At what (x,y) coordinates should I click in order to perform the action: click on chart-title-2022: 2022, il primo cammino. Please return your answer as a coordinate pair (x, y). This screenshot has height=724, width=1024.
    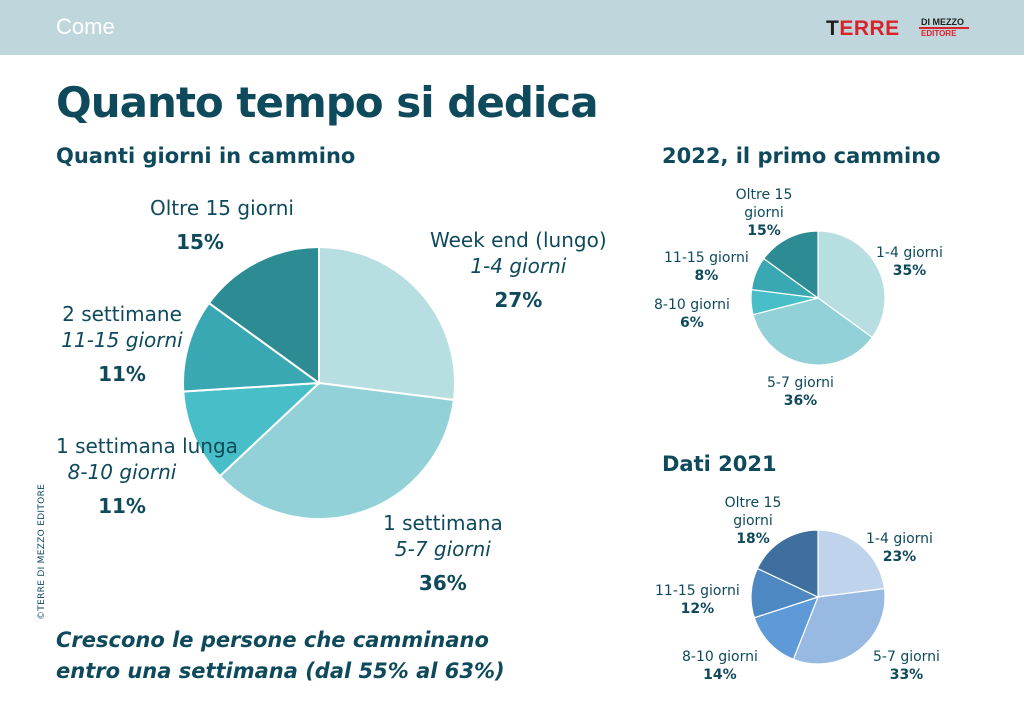
    Looking at the image, I should click on (801, 156).